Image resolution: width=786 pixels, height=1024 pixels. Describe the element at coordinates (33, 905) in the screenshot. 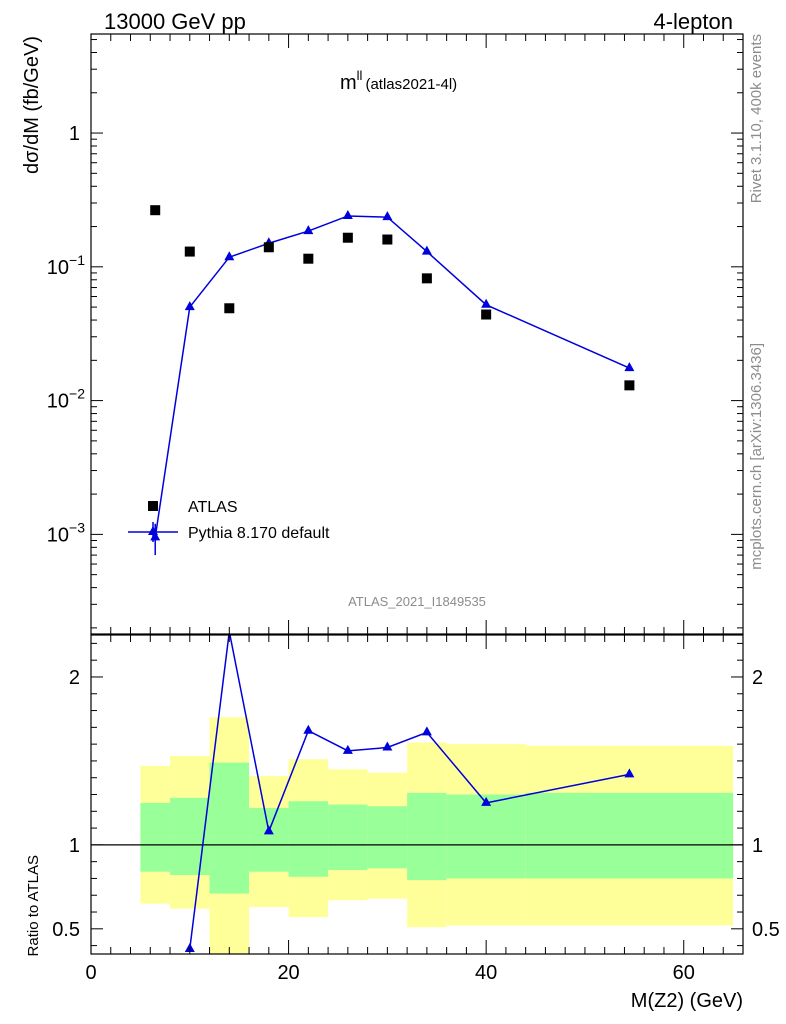

I see `ratio-y-axis-label: Ratio to ATLAS` at that location.